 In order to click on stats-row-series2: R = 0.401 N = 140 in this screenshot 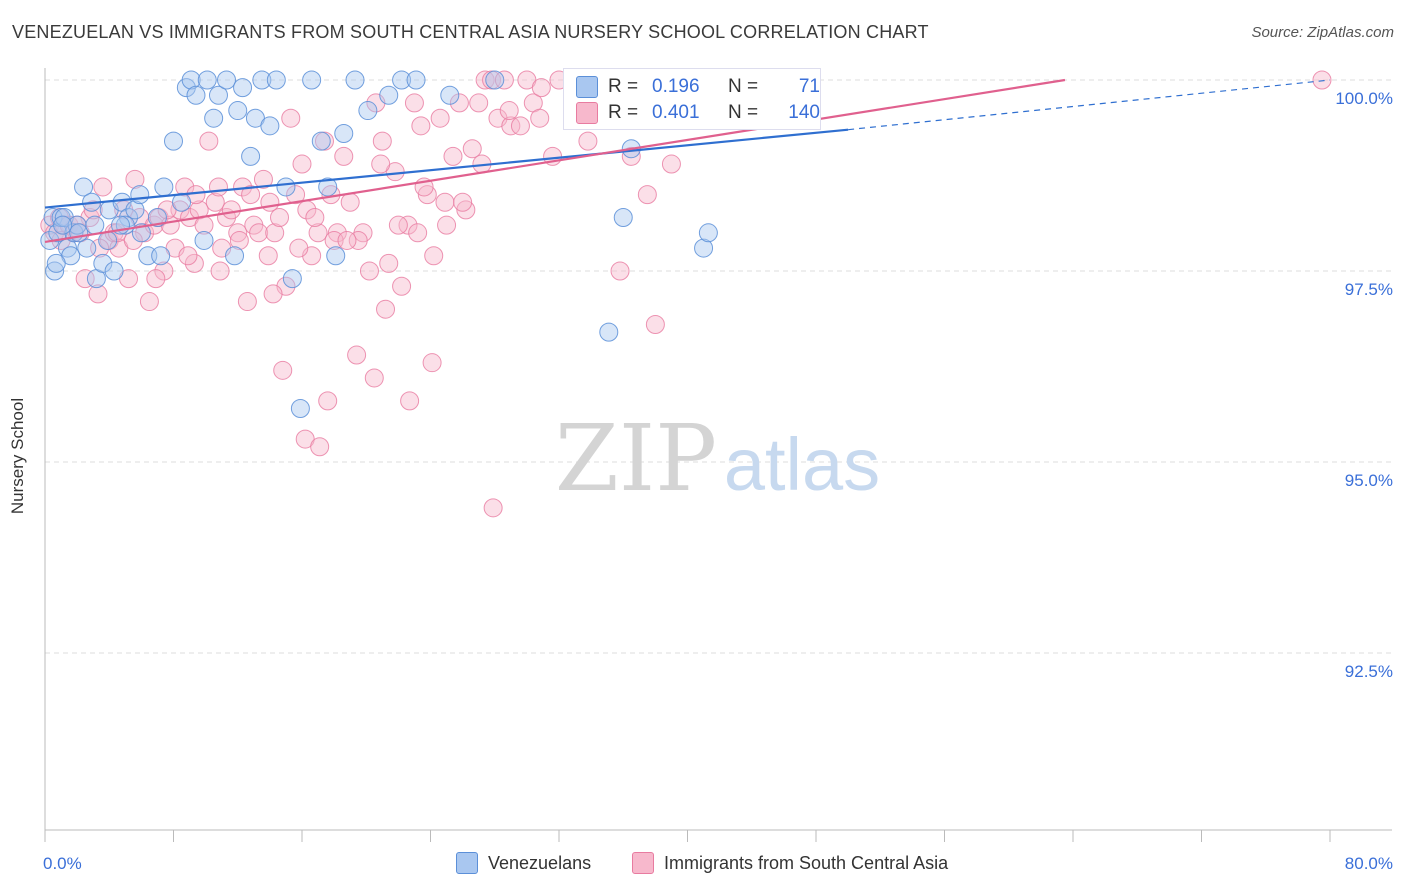, I will do `click(698, 113)`.